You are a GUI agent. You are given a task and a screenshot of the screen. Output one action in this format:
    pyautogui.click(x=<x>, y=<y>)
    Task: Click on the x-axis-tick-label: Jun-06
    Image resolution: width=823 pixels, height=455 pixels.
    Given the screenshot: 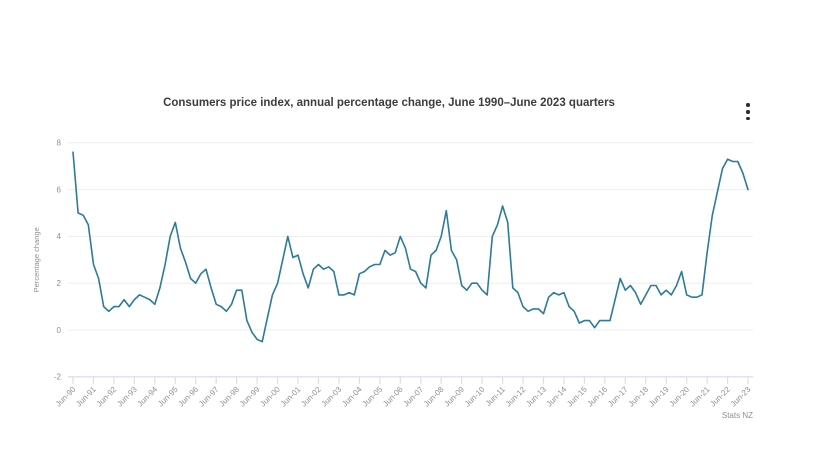 What is the action you would take?
    pyautogui.click(x=393, y=396)
    